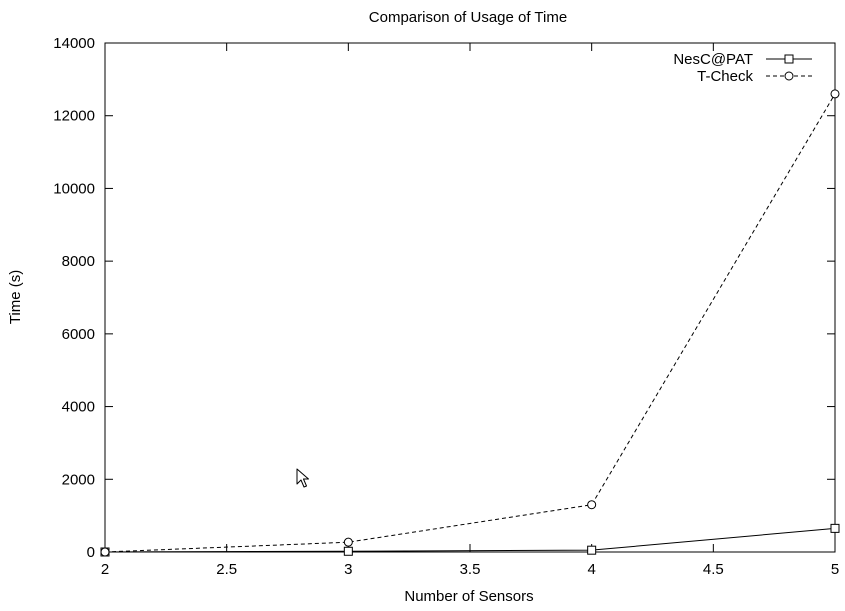 The height and width of the screenshot is (611, 845). What do you see at coordinates (725, 76) in the screenshot?
I see `legend-label-tcheck: T-Check` at bounding box center [725, 76].